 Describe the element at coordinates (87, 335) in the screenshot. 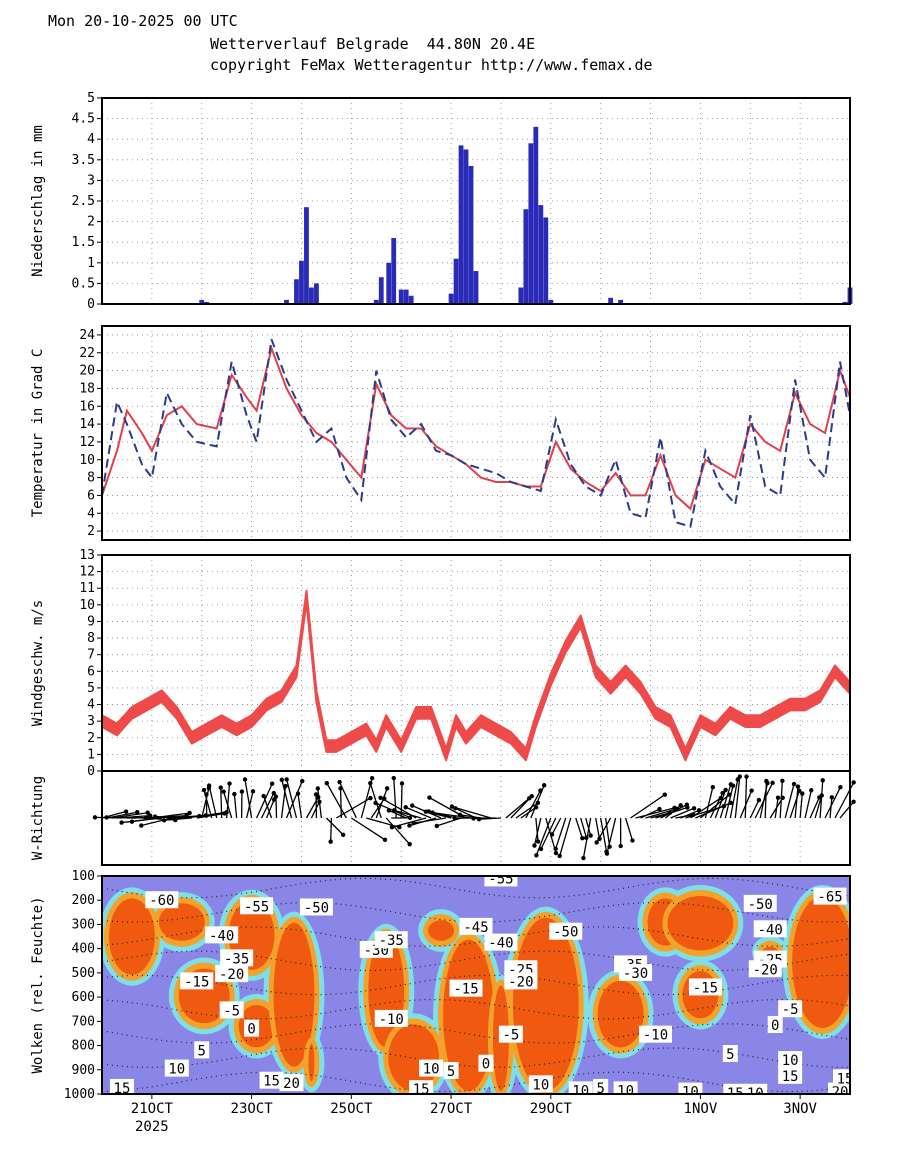

I see `temp-y-tick-label: 24` at that location.